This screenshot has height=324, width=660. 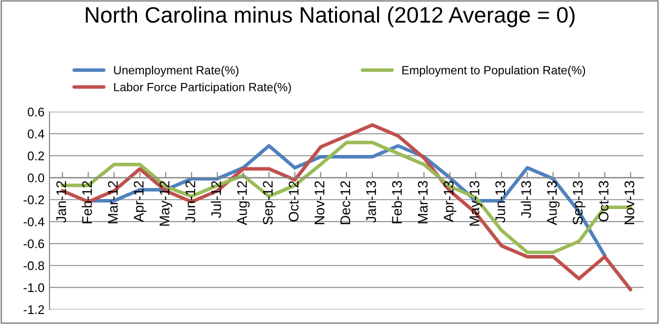 I want to click on x-tick-label: Feb-13, so click(x=397, y=202).